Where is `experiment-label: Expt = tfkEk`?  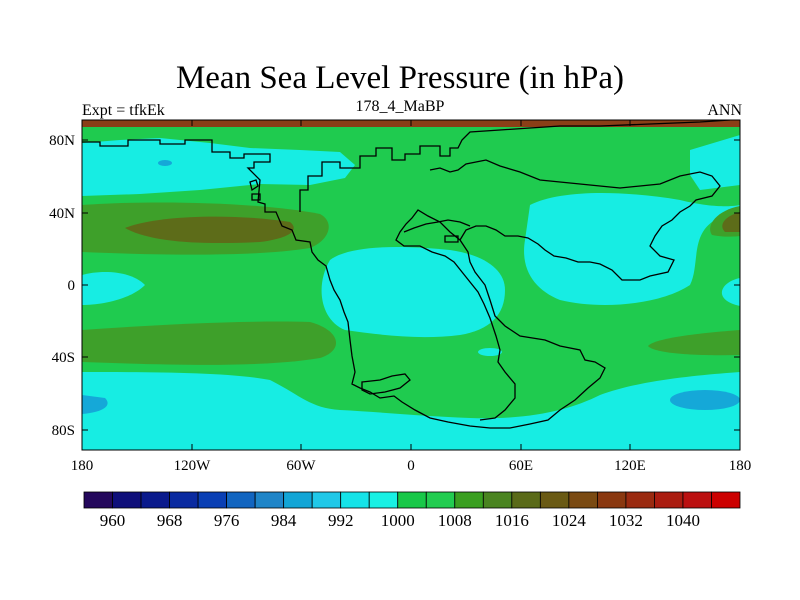
experiment-label: Expt = tfkEk is located at coordinates (123, 110).